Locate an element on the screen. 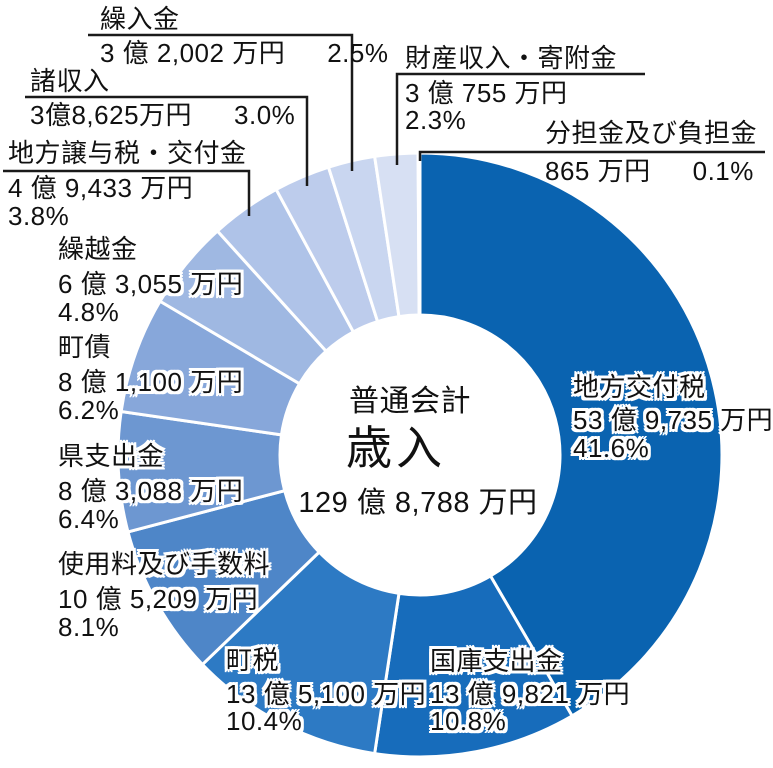 Image resolution: width=773 pixels, height=768 pixels. label-chihojoyozei-name: 地方譲与税・交付金 is located at coordinates (127, 153).